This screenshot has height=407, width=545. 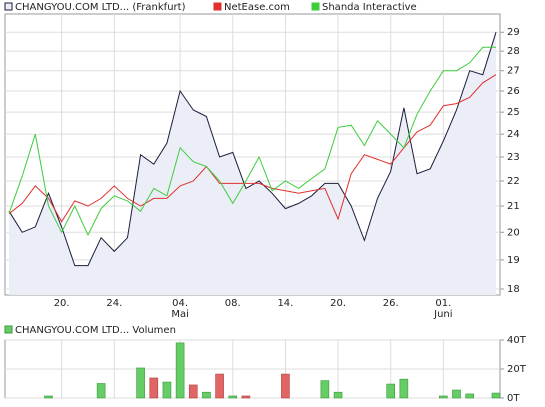 I want to click on x-tick-label: 01., so click(x=443, y=303).